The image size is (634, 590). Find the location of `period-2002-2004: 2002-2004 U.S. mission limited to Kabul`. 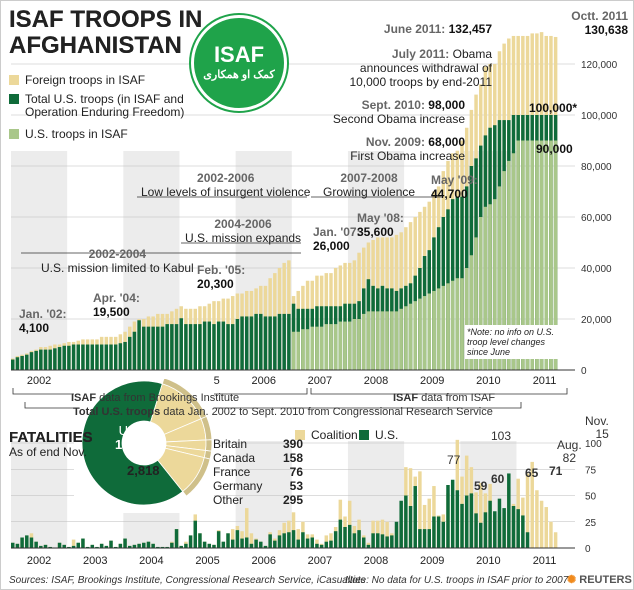

period-2002-2004: 2002-2004 U.S. mission limited to Kabul is located at coordinates (117, 261).